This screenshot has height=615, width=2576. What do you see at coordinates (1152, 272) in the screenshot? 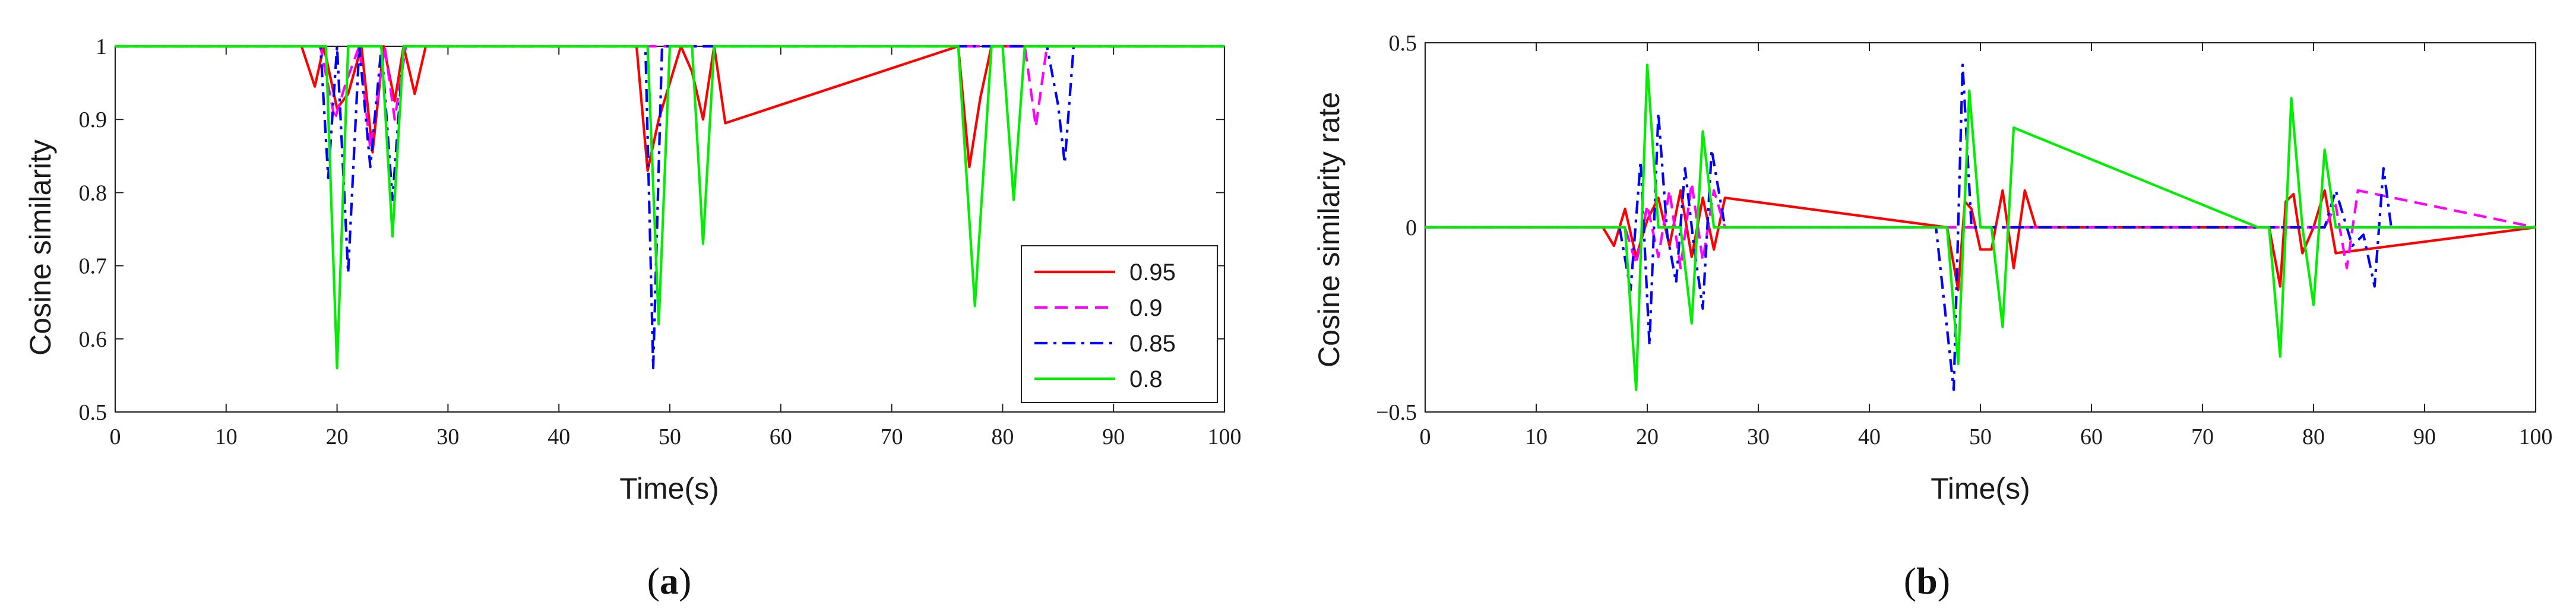
I see `legend-label: 0.95` at bounding box center [1152, 272].